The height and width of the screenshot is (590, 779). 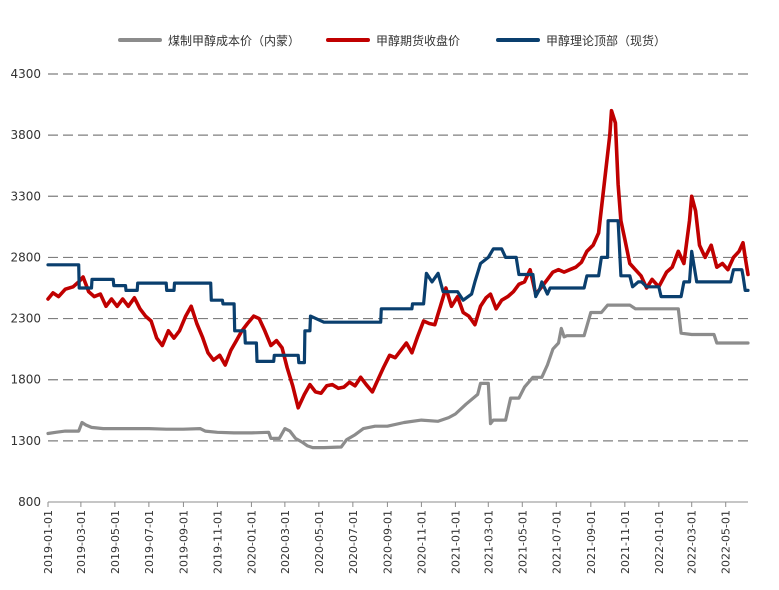 What do you see at coordinates (183, 542) in the screenshot?
I see `x-tick-label-2019-09-01: 2019-09-01` at bounding box center [183, 542].